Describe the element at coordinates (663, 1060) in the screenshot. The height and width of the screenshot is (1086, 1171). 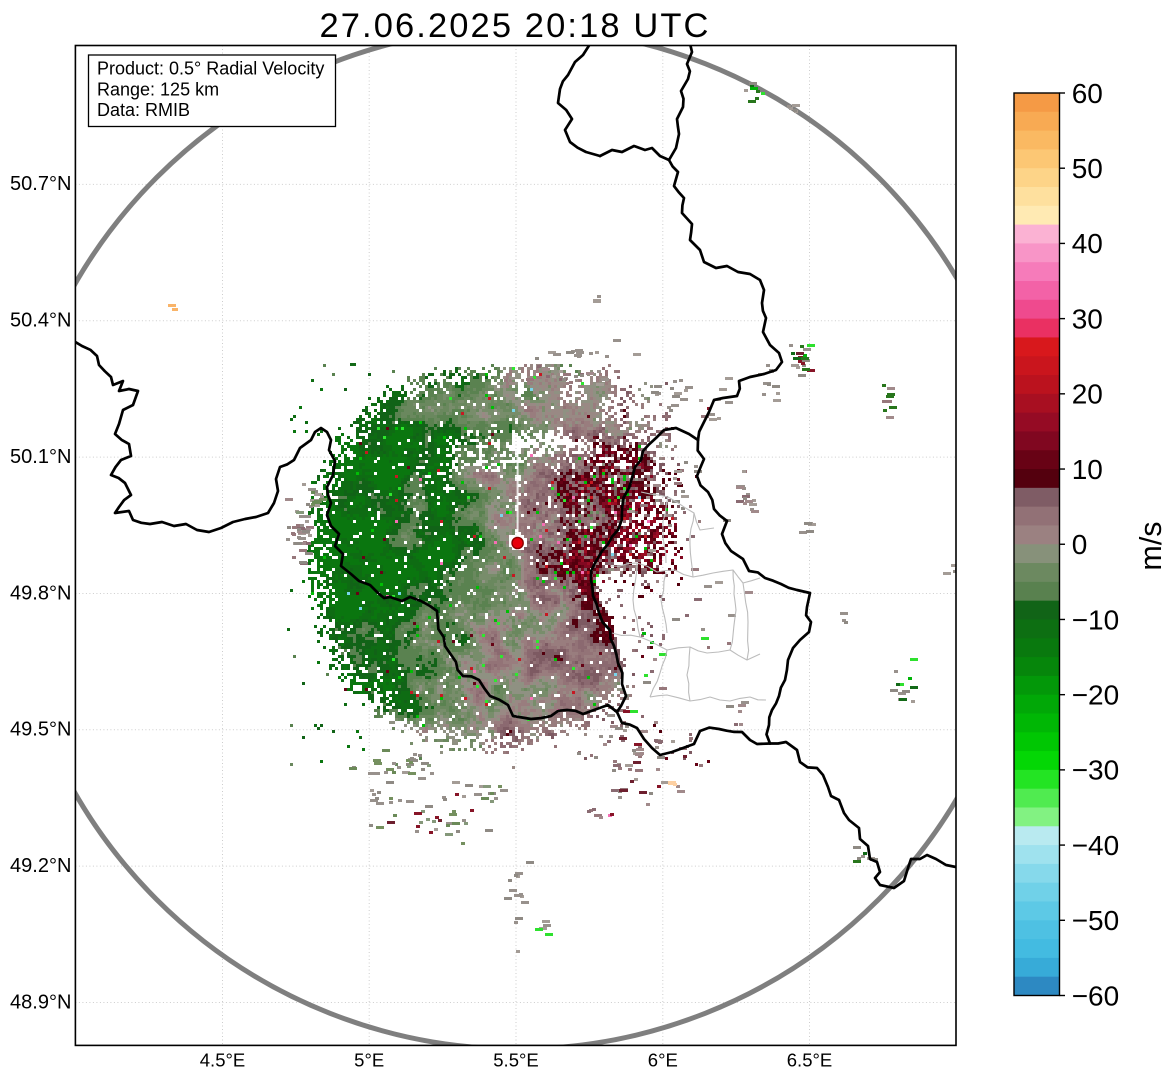
I see `svg-text: 6°E` at that location.